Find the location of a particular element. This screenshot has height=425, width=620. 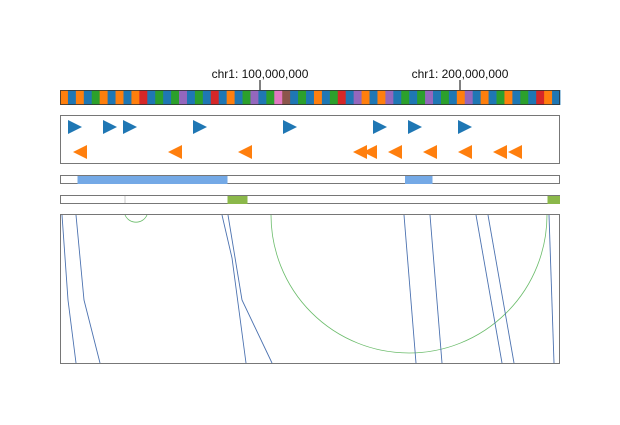

ideogram-tick-label: chr1: 100,000,000 is located at coordinates (260, 74).